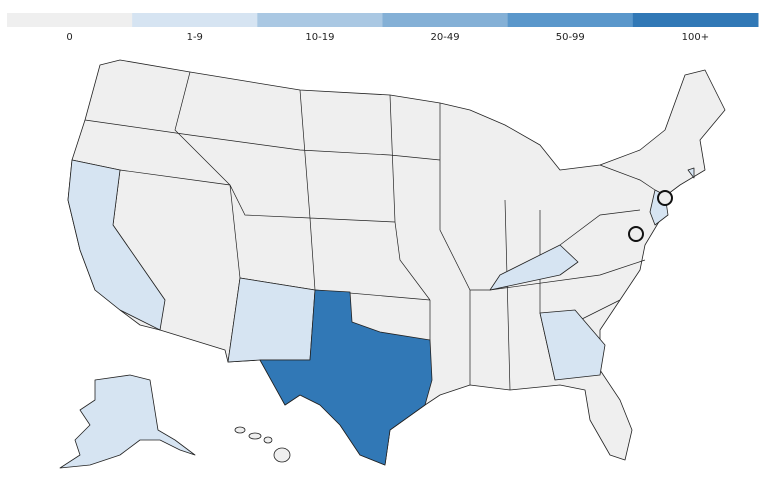 The image size is (768, 490). Describe the element at coordinates (195, 37) in the screenshot. I see `legend-label: 1-9` at that location.